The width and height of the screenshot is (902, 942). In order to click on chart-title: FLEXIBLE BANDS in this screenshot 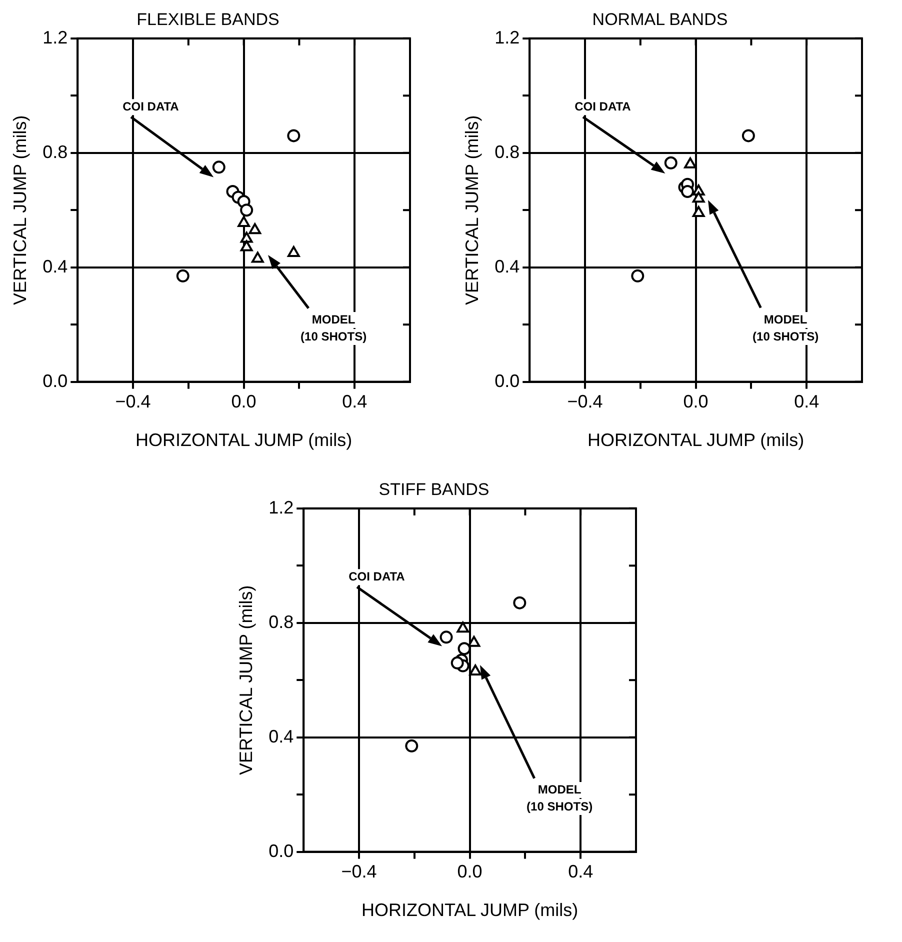, I will do `click(208, 19)`.